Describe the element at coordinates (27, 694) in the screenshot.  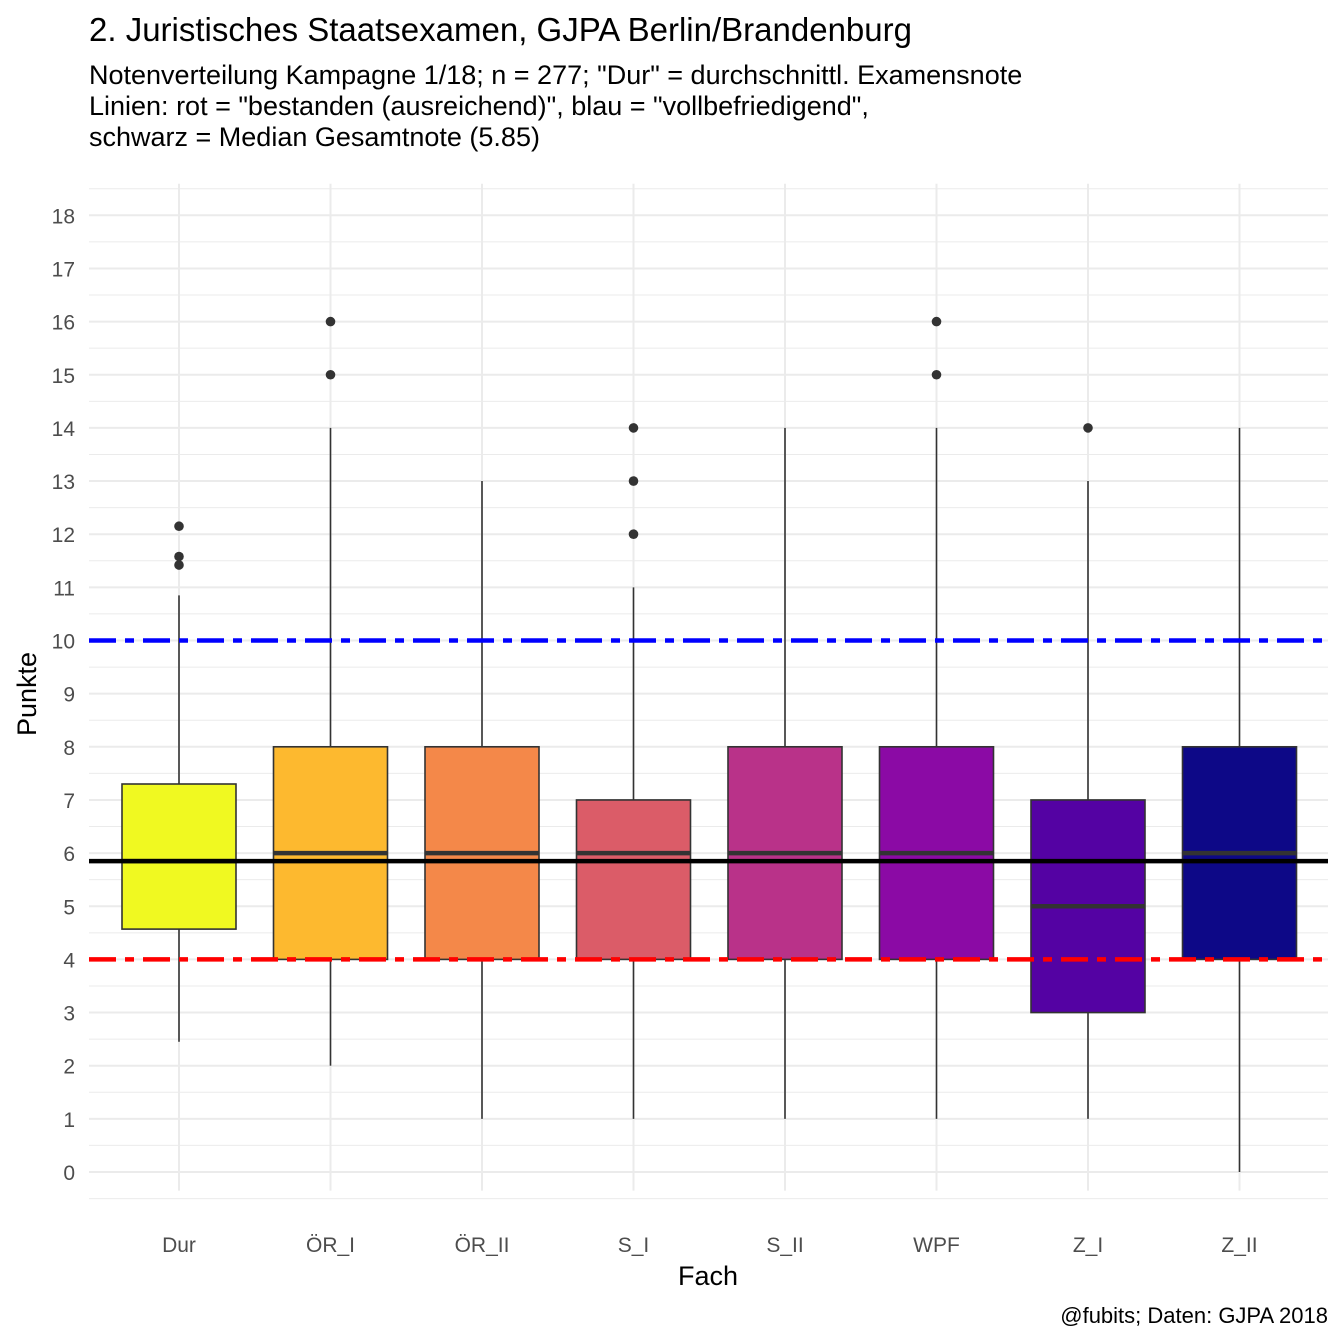
I see `y-axis-title: Punkte` at that location.